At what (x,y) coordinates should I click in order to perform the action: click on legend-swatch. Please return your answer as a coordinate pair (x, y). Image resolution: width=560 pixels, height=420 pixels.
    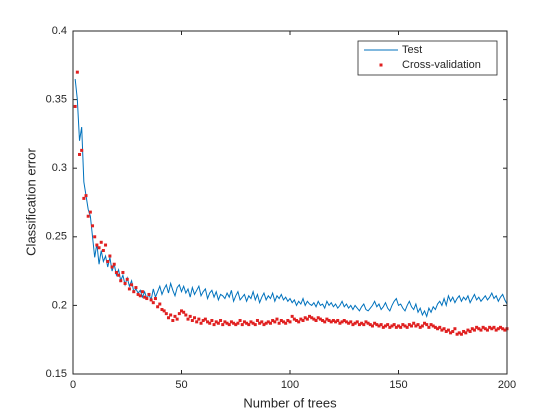
    Looking at the image, I should click on (381, 65).